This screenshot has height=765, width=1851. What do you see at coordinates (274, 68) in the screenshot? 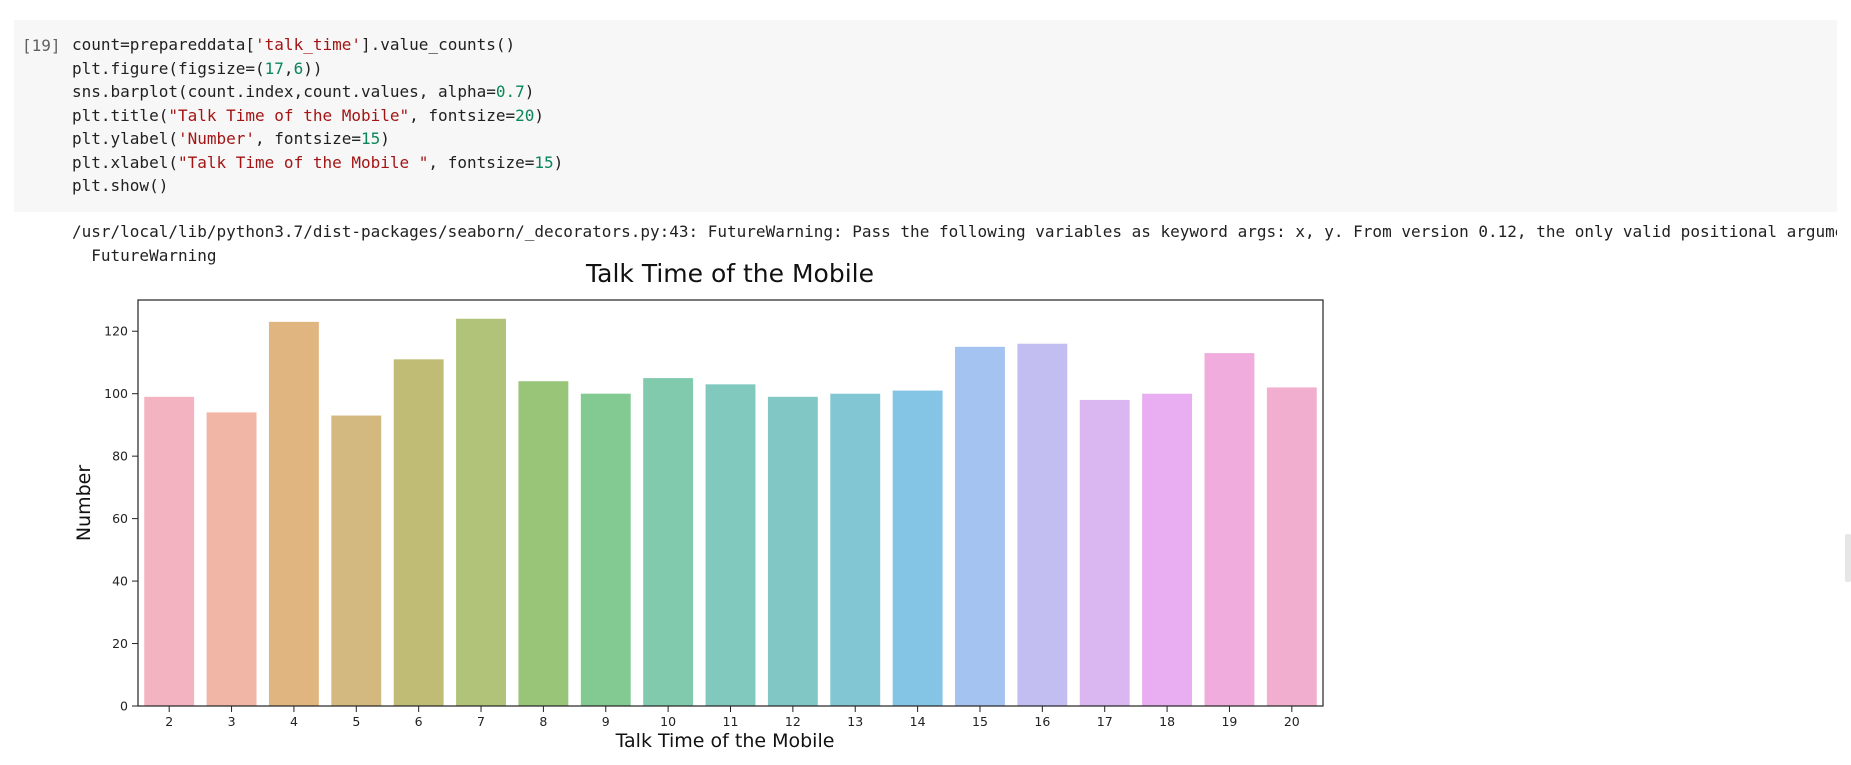
I see `code-token: 17` at bounding box center [274, 68].